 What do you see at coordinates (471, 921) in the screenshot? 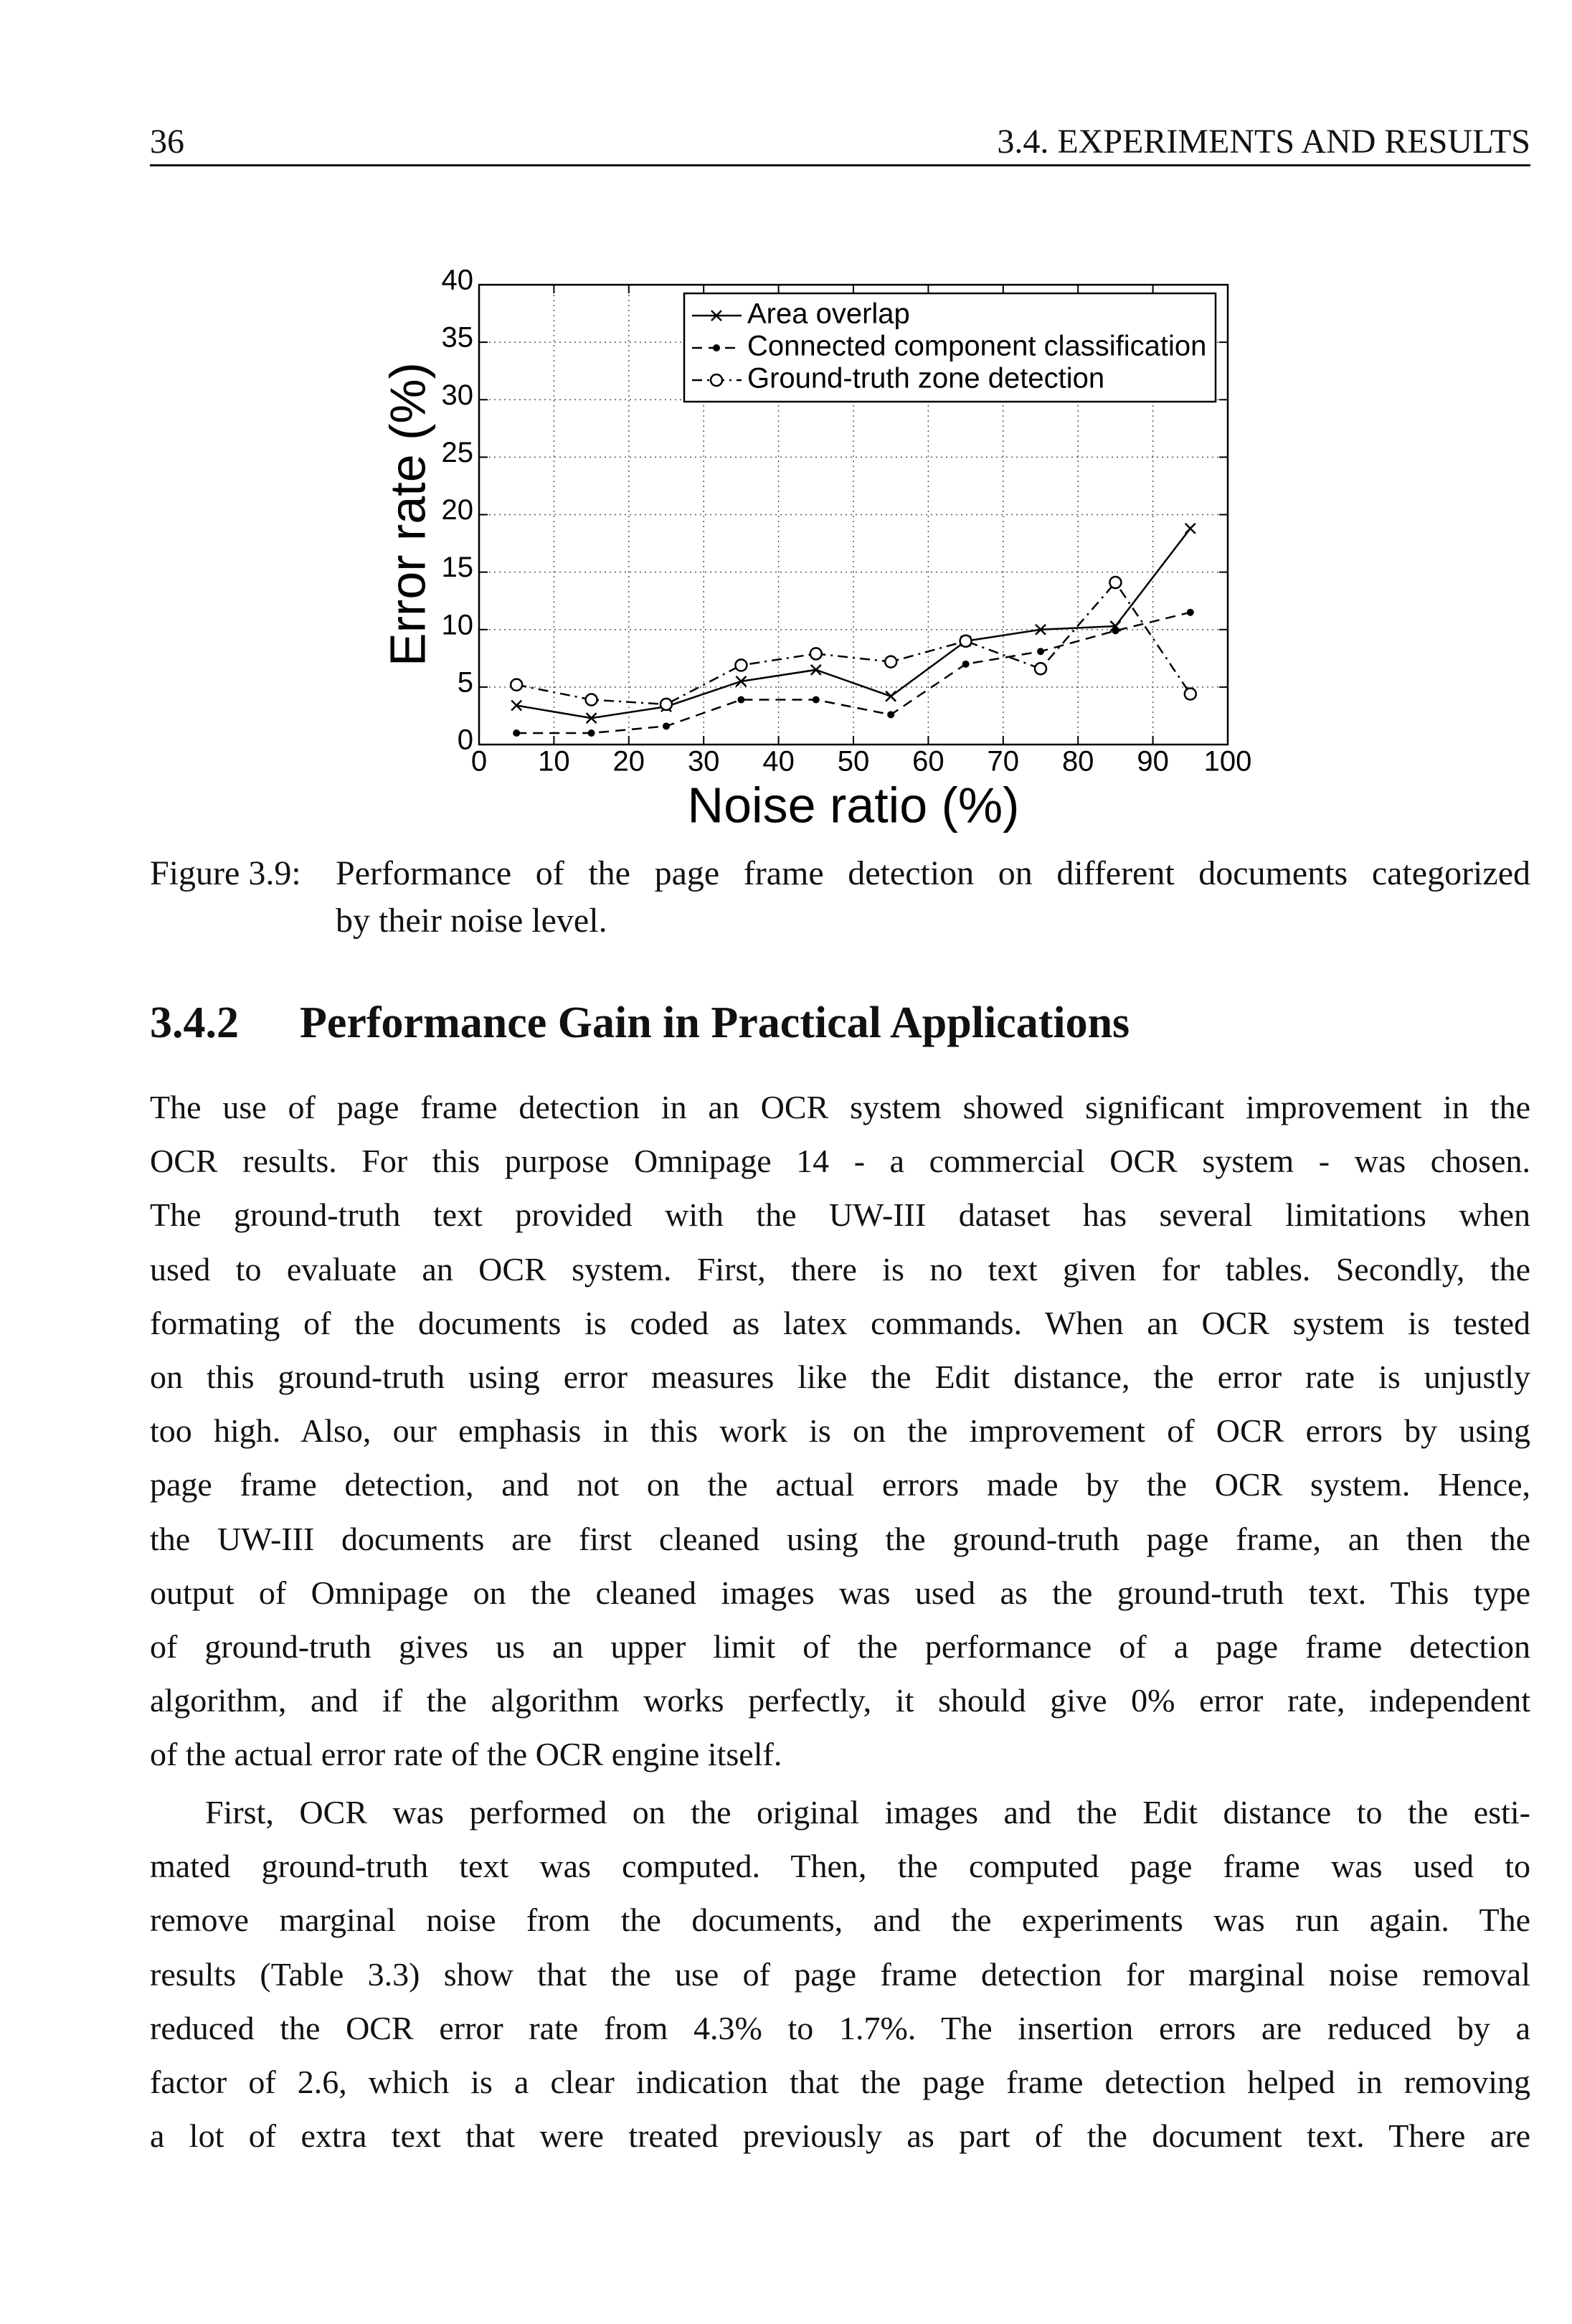
I see `caption-line: by their noise level.` at bounding box center [471, 921].